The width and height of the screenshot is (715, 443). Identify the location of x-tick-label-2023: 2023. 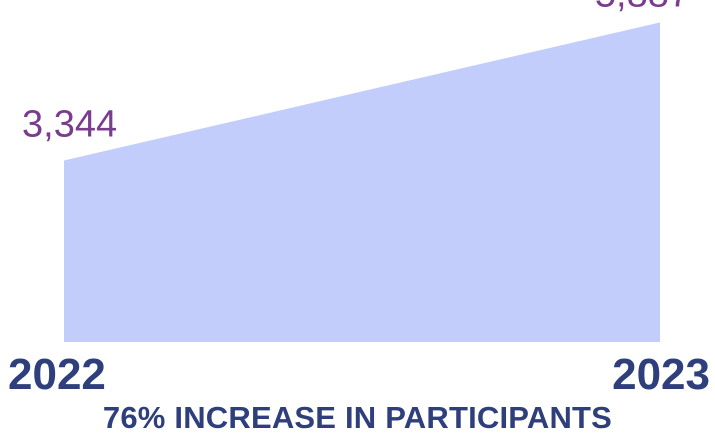
(661, 374).